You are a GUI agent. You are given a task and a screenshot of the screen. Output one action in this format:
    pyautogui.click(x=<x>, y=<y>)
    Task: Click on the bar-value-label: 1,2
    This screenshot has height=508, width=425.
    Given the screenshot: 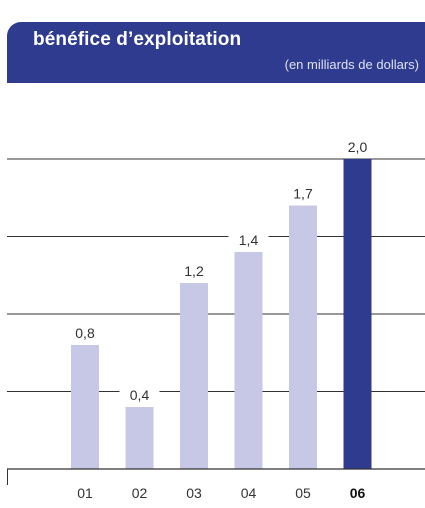 What is the action you would take?
    pyautogui.click(x=194, y=271)
    